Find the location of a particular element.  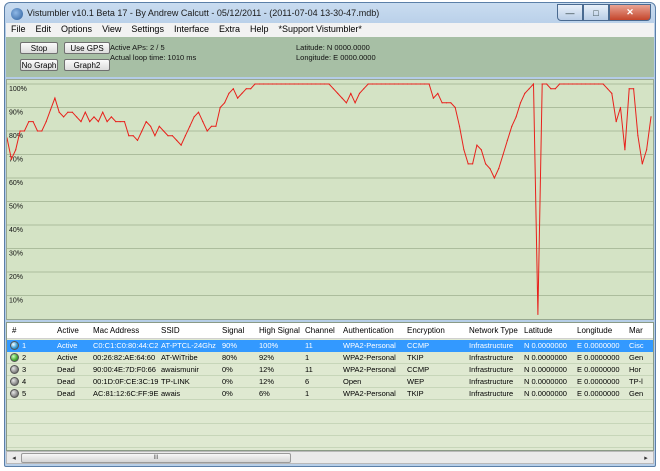

menu-item-edit: Edit is located at coordinates (43, 29).